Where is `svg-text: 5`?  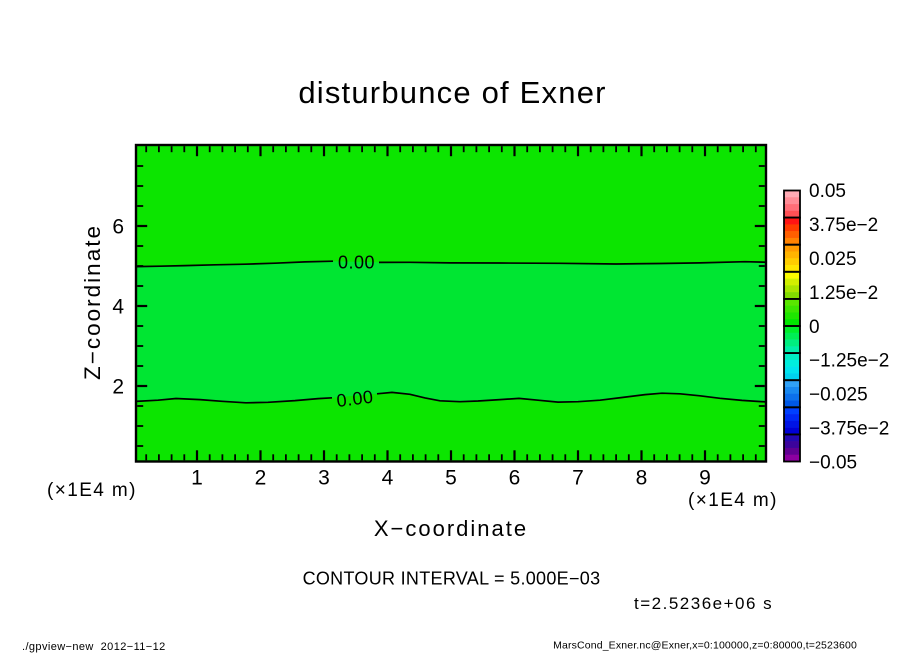 svg-text: 5 is located at coordinates (451, 478).